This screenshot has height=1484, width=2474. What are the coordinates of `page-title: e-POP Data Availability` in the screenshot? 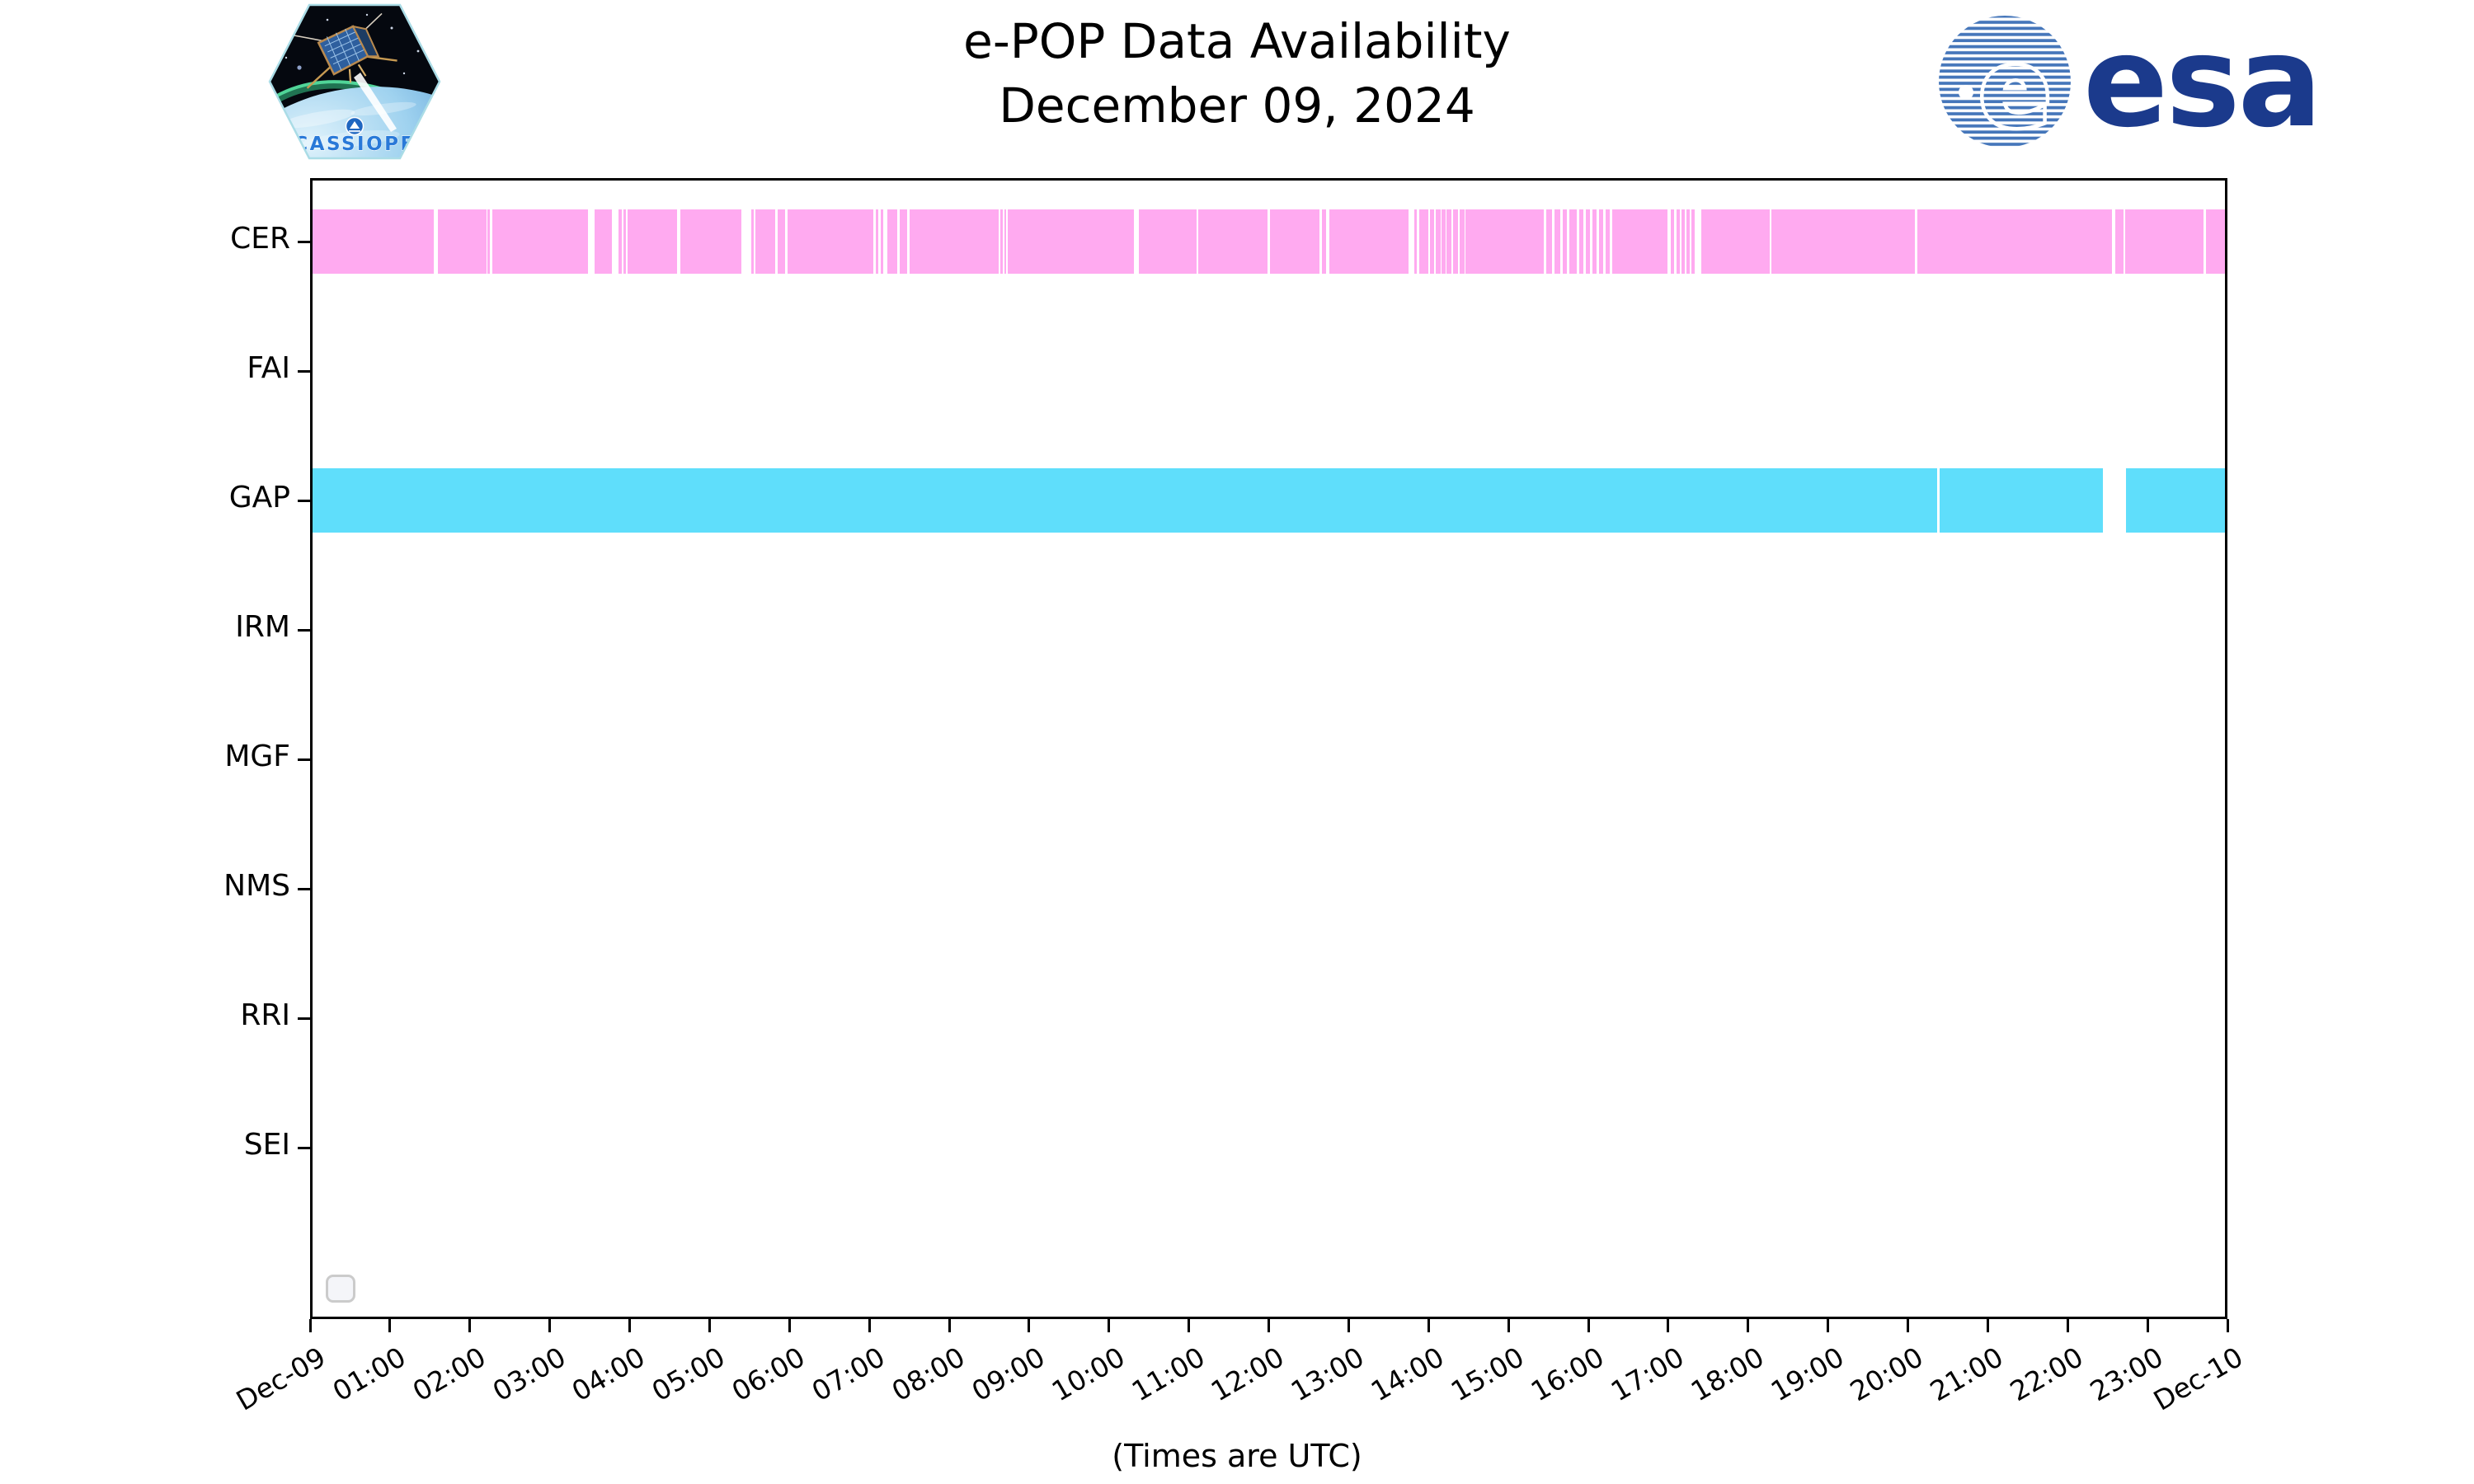 It's located at (1237, 41).